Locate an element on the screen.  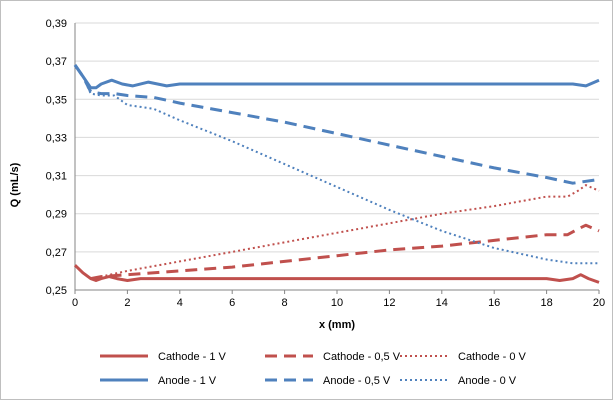
y-tick-label: 0,33 is located at coordinates (56, 138).